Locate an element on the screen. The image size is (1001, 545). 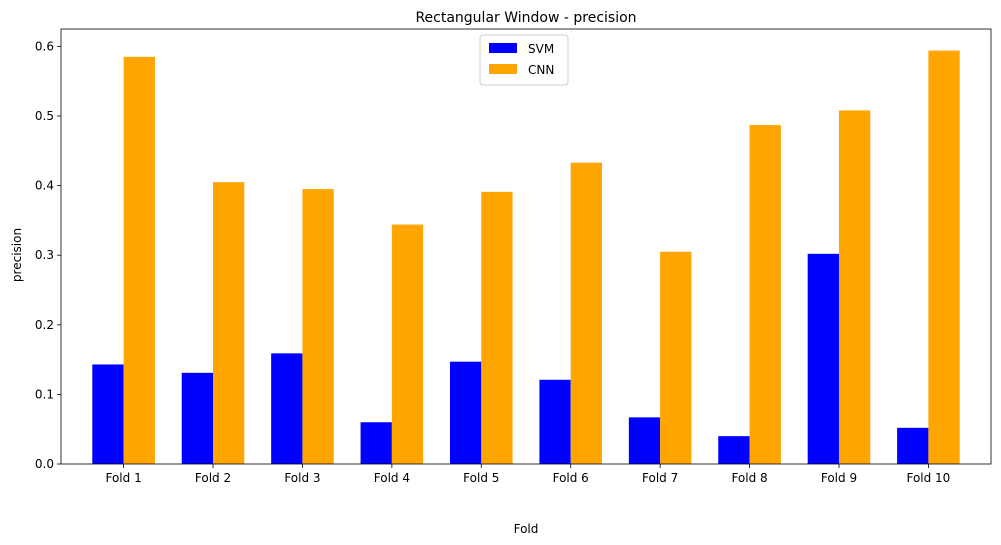
y-tick-label: 0.1 is located at coordinates (44, 394).